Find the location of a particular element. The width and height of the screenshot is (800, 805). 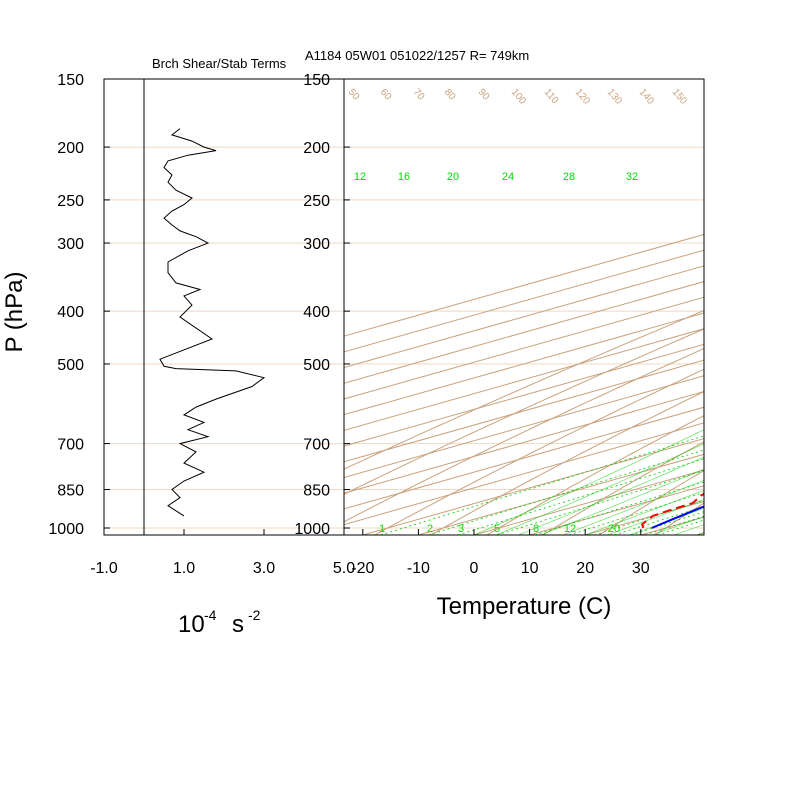

adiabat-label: 80 is located at coordinates (450, 95).